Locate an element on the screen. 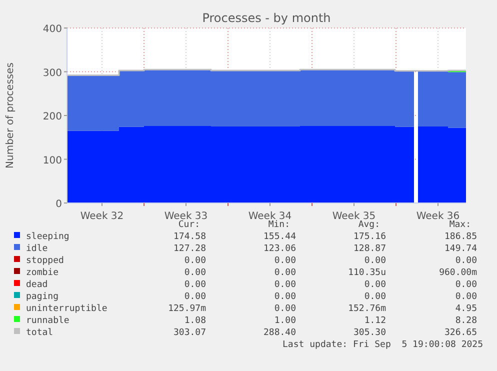 Image resolution: width=497 pixels, height=371 pixels. legend-label: stopped is located at coordinates (45, 261).